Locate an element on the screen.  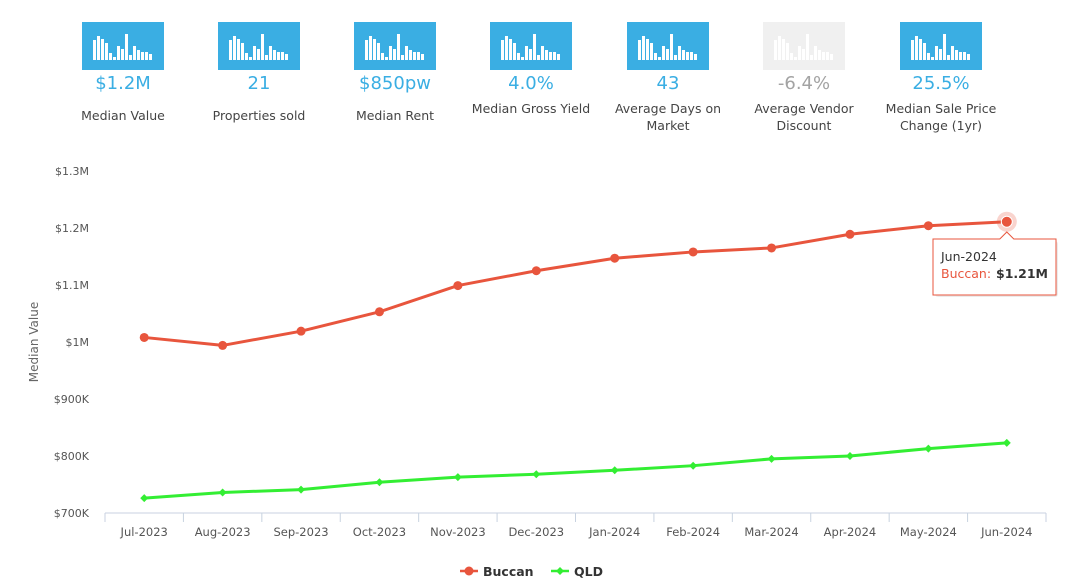
x-tick-label: Oct-2023 is located at coordinates (379, 532).